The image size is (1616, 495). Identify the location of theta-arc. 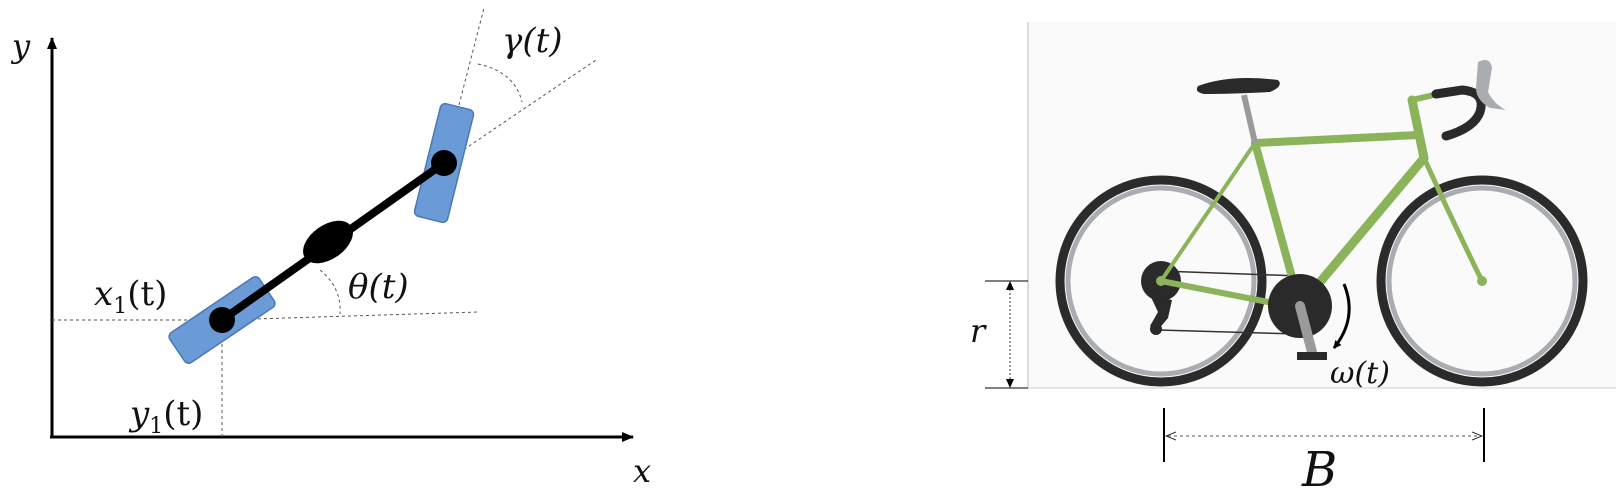
(330, 292).